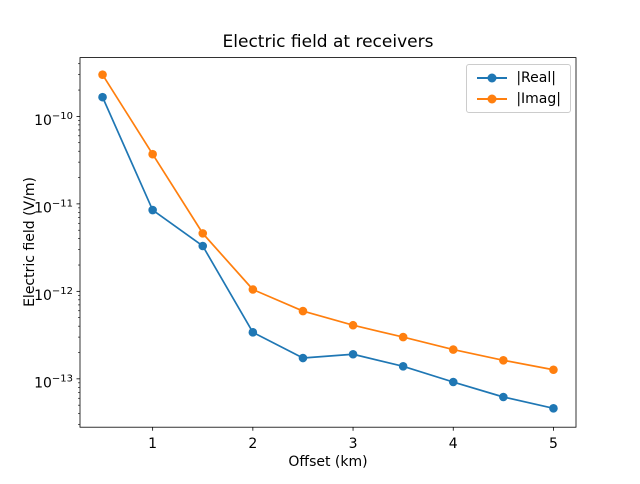  Describe the element at coordinates (538, 99) in the screenshot. I see `legend-label-imag: |Imag|` at that location.